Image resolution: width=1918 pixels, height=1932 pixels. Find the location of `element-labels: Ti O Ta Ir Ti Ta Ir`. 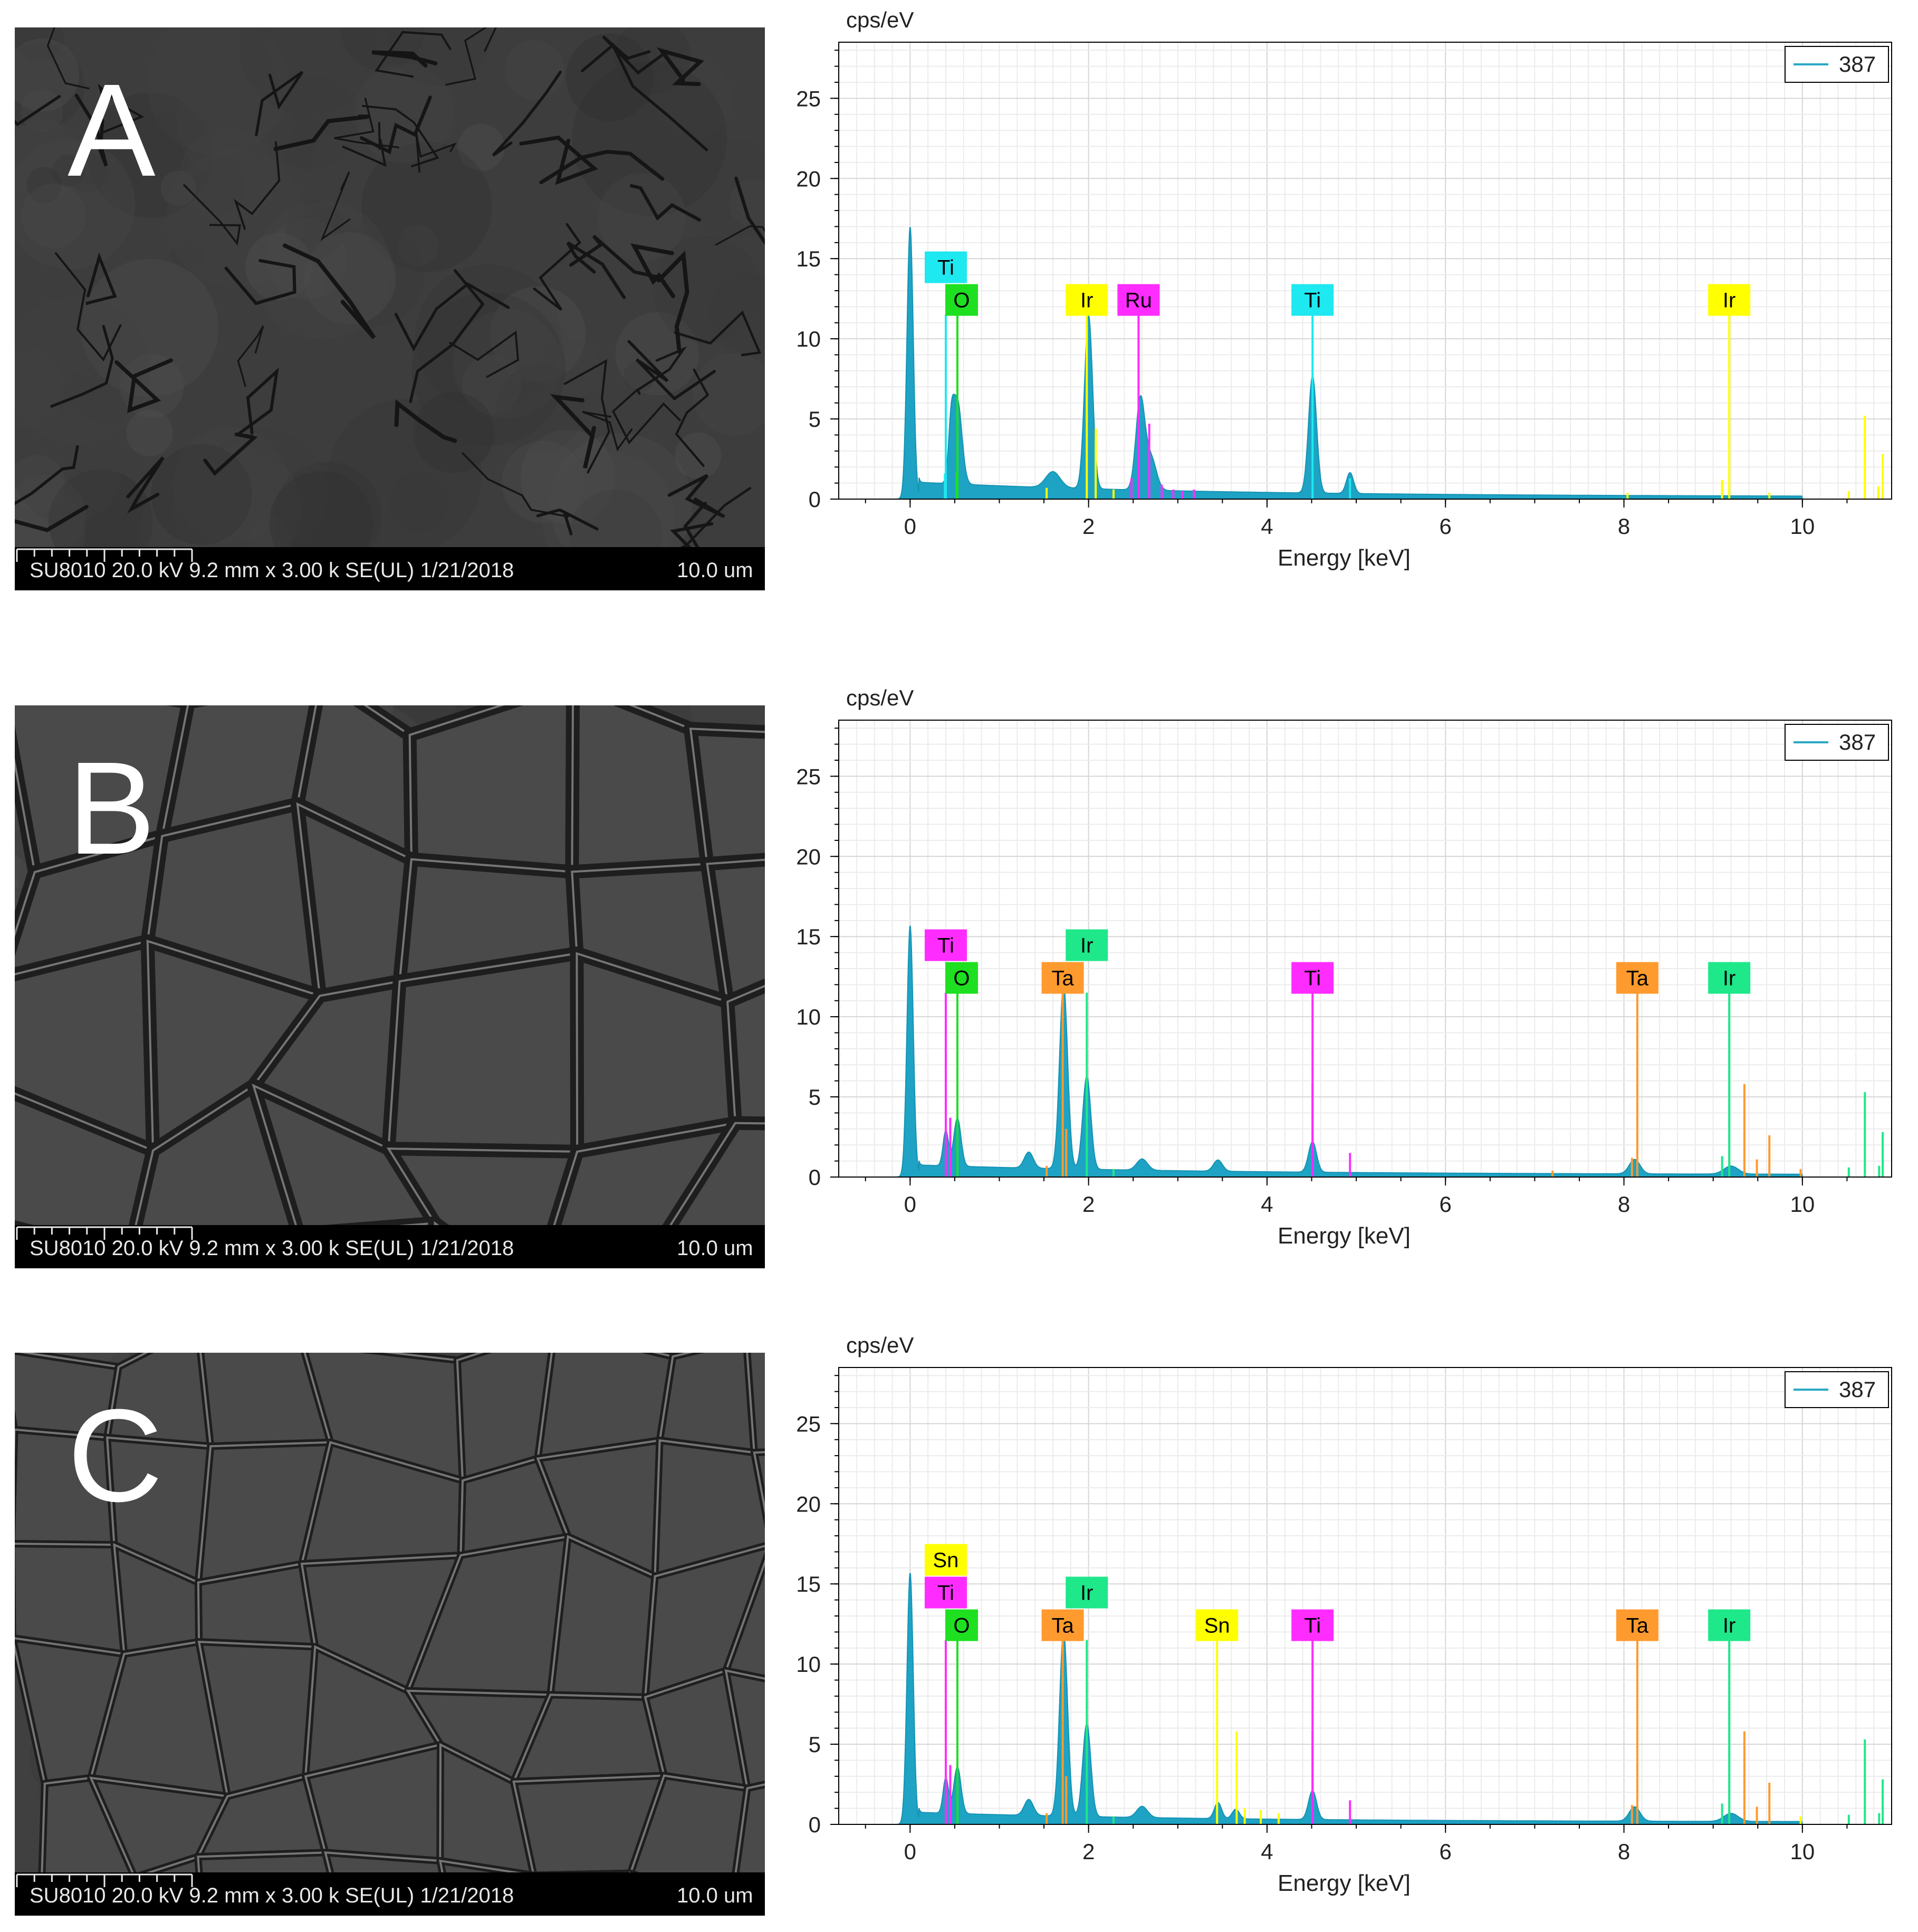

element-labels: Ti O Ta Ir Ti Ta Ir is located at coordinates (1337, 962).